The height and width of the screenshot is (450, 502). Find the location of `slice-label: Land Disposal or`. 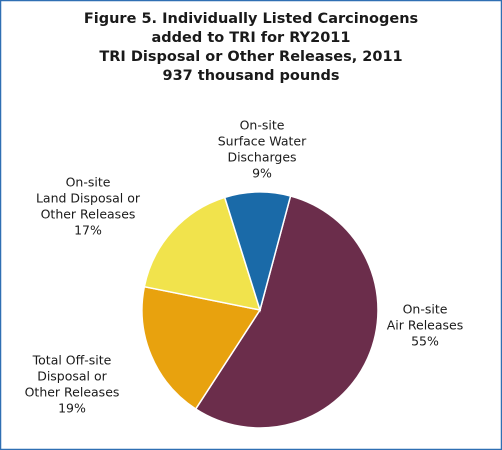

slice-label: Land Disposal or is located at coordinates (88, 198).